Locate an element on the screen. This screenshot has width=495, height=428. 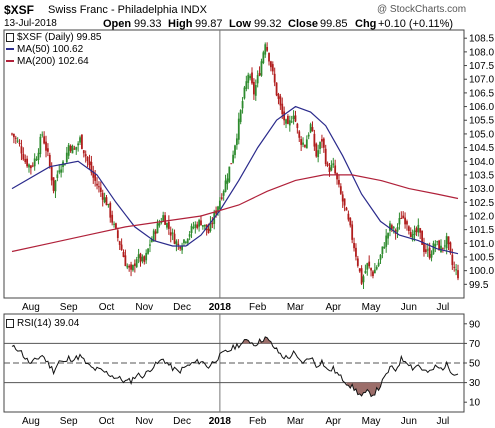
x-tick-label: Dec is located at coordinates (182, 307).